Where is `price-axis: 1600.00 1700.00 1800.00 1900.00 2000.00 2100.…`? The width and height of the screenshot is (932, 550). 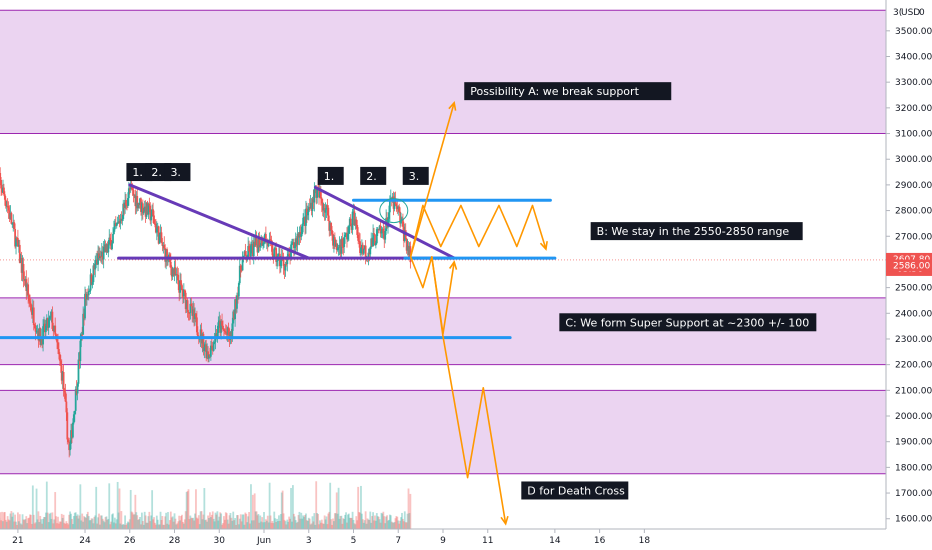
price-axis: 1600.00 1700.00 1800.00 1900.00 2000.00 2100.… is located at coordinates (909, 276).